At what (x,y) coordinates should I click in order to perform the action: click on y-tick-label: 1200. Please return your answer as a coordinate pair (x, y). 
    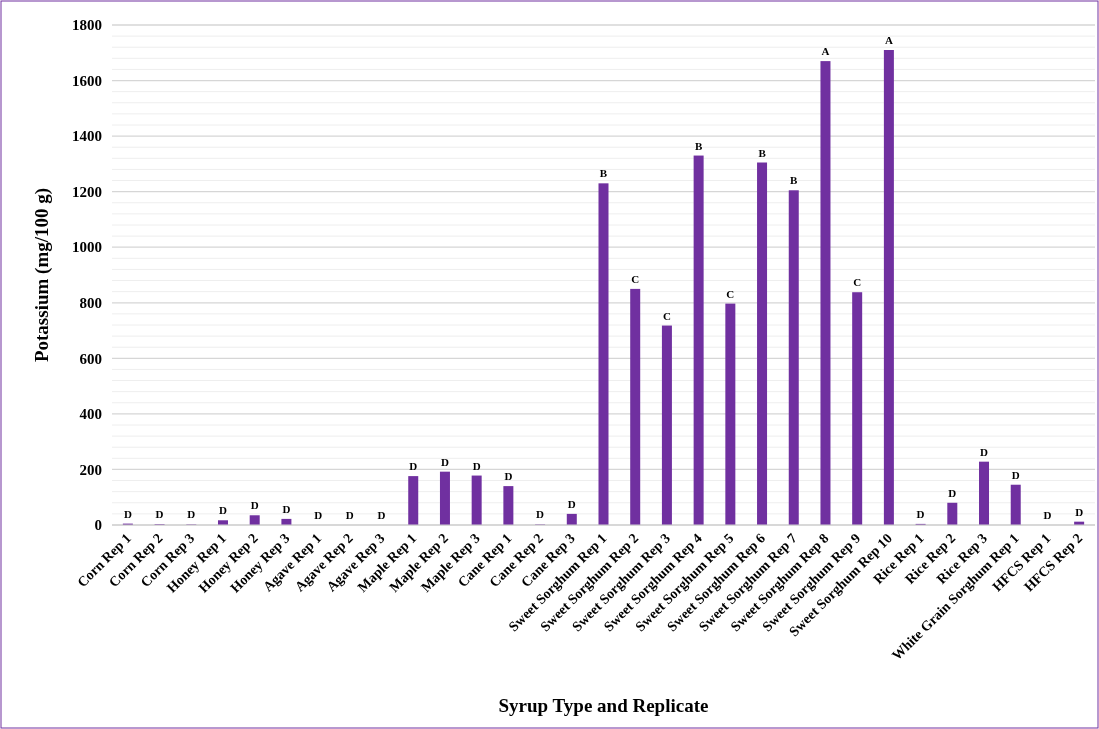
    Looking at the image, I should click on (87, 191).